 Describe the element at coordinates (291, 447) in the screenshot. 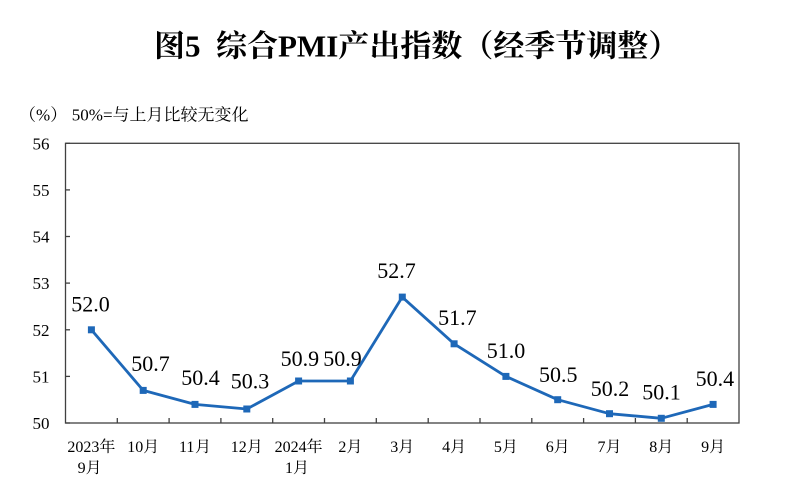

I see `svg-text: 2024` at that location.